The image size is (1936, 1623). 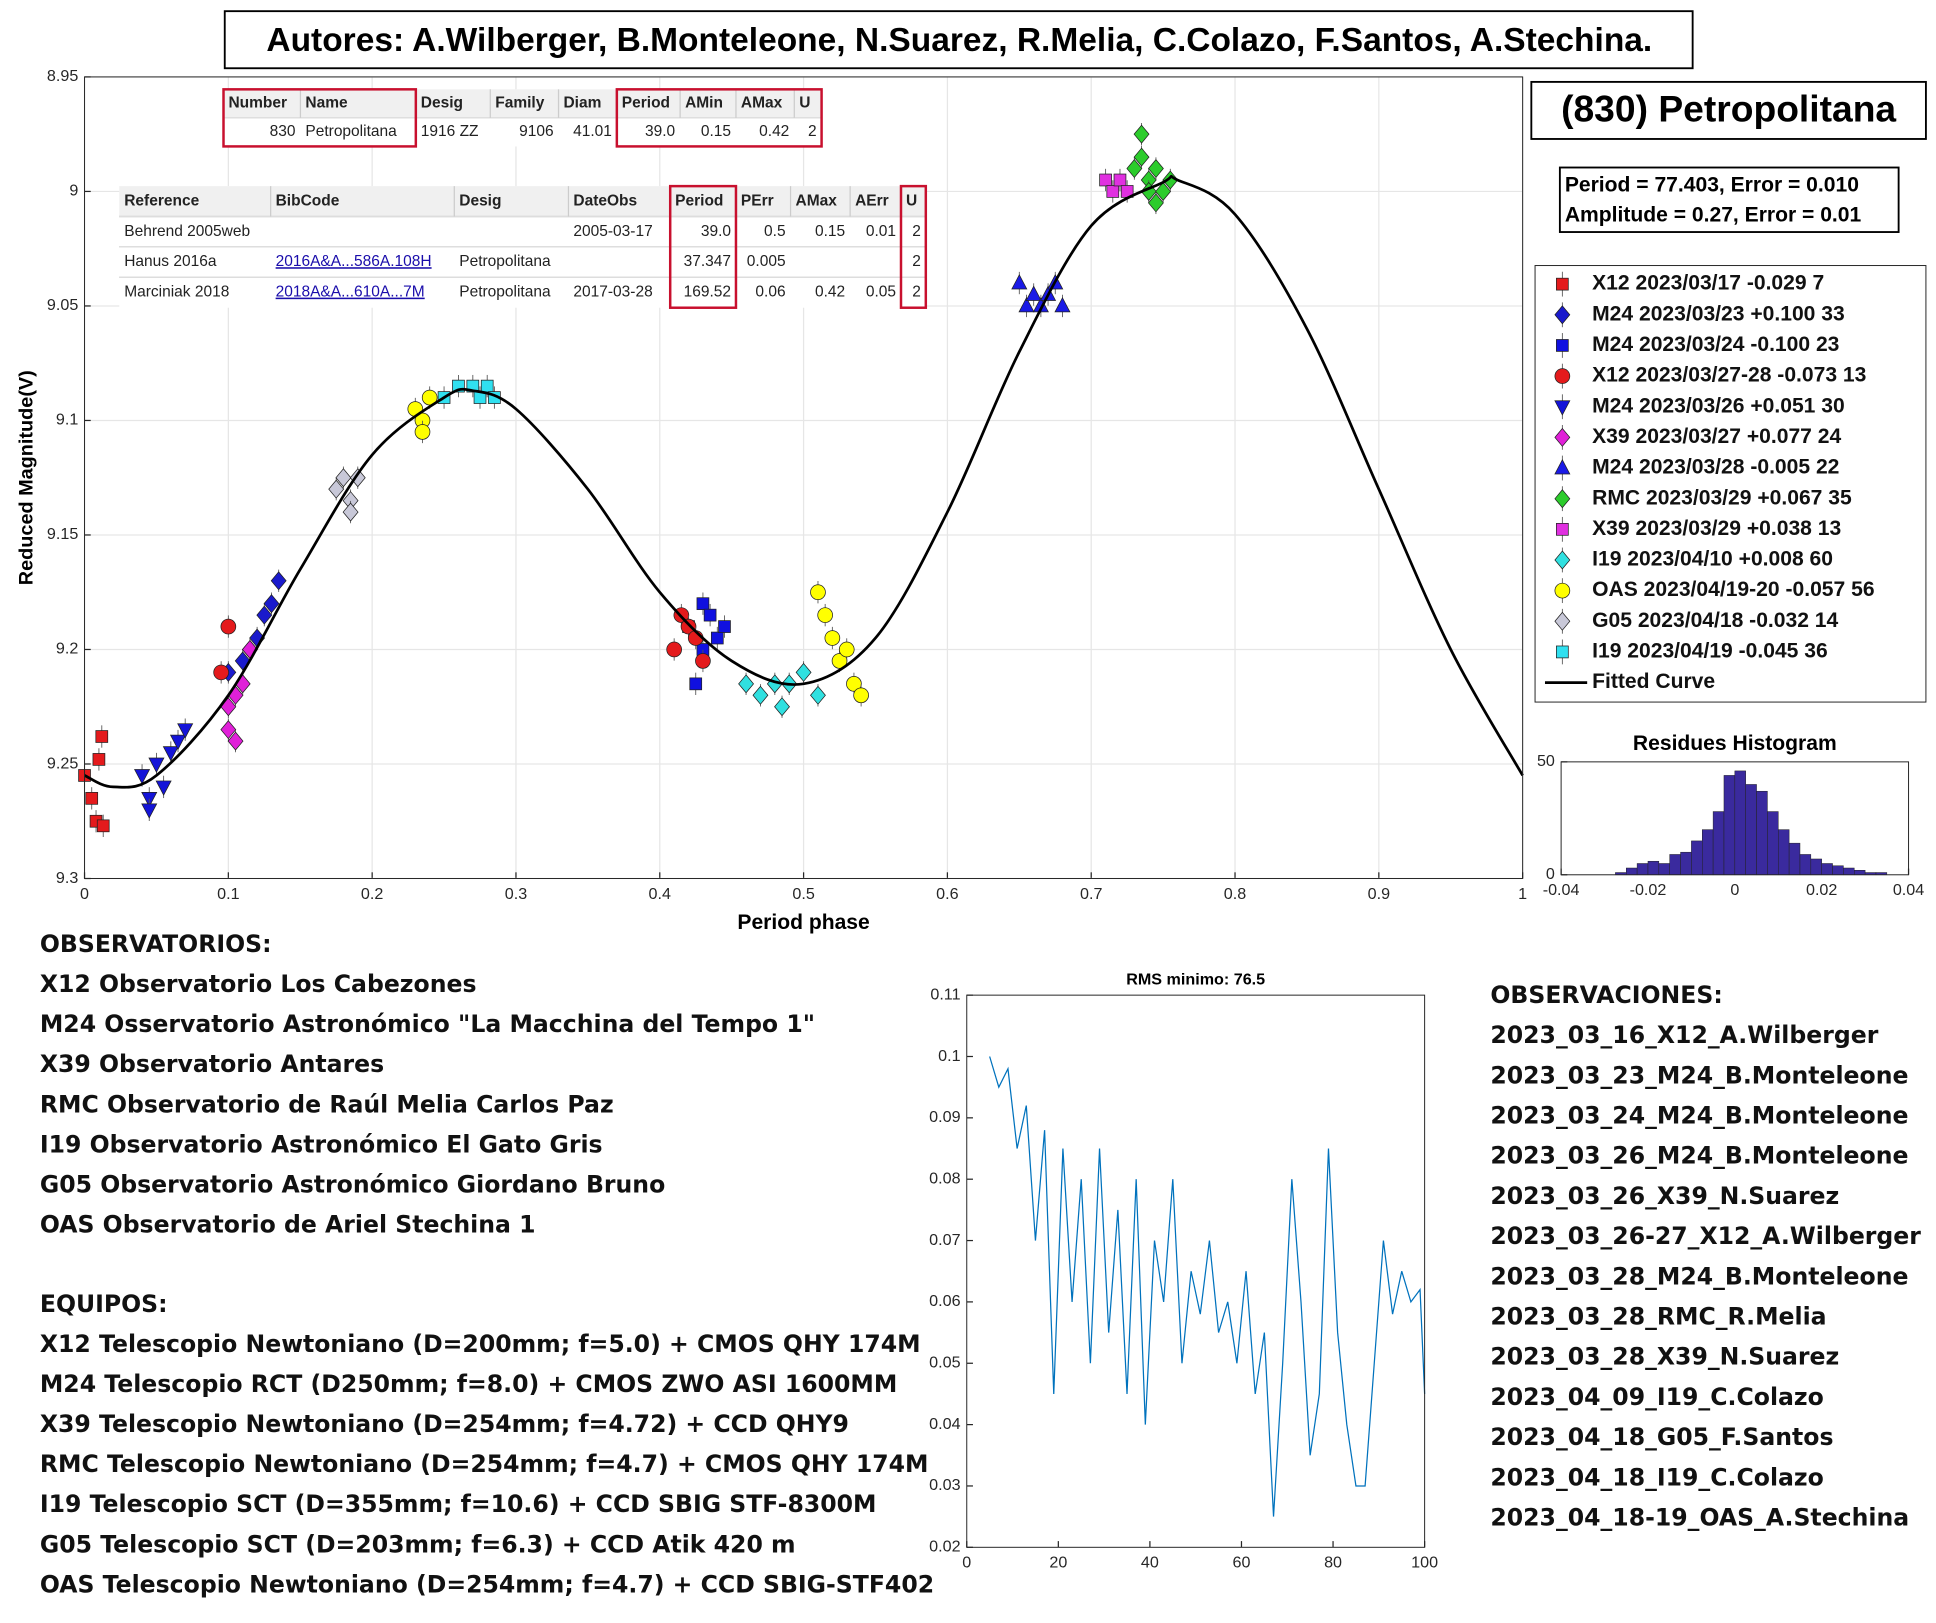 I want to click on x-tick-label: -0.04, so click(x=1561, y=890).